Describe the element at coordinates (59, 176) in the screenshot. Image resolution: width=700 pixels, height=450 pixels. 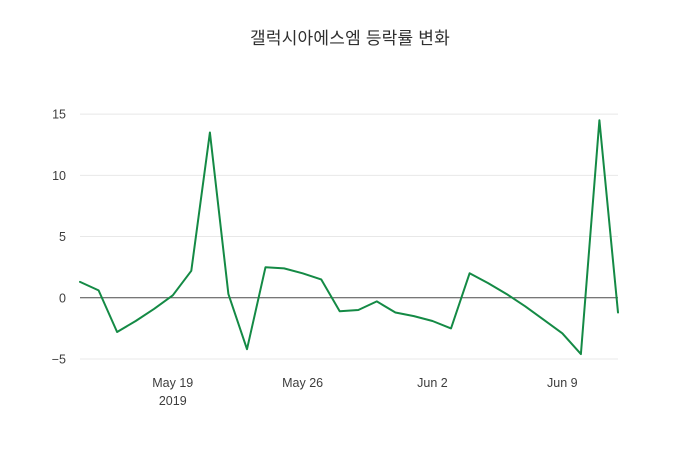
I see `y-tick-label: 10` at that location.